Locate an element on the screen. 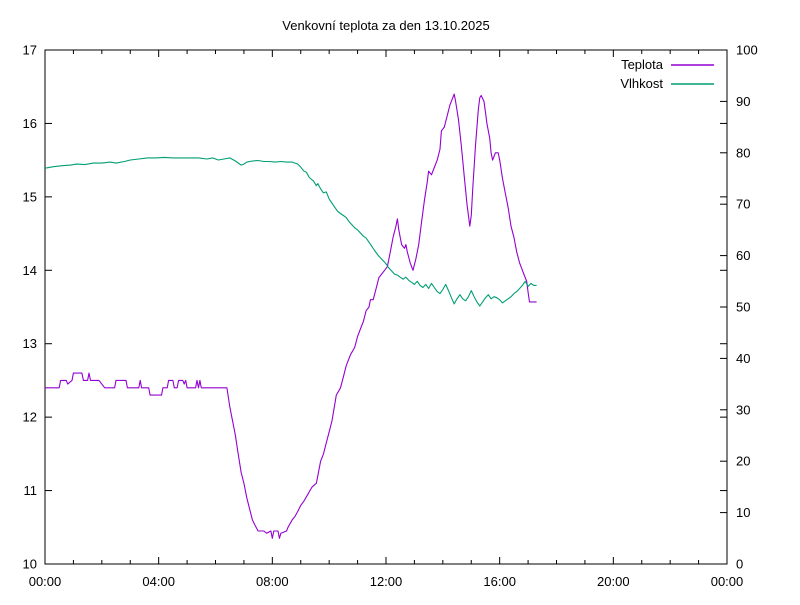  x-tick-label: 12:00 is located at coordinates (386, 581).